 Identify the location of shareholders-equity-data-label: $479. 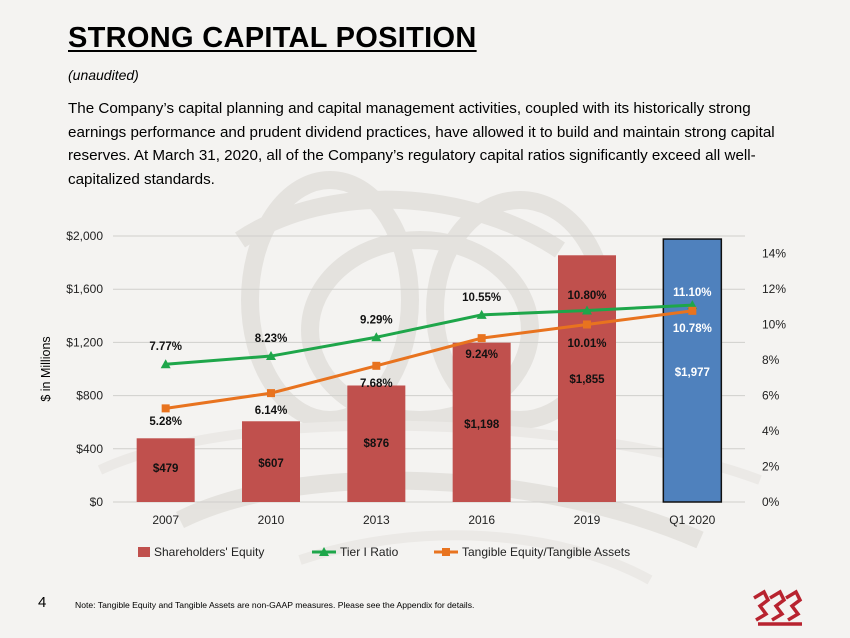
(166, 469).